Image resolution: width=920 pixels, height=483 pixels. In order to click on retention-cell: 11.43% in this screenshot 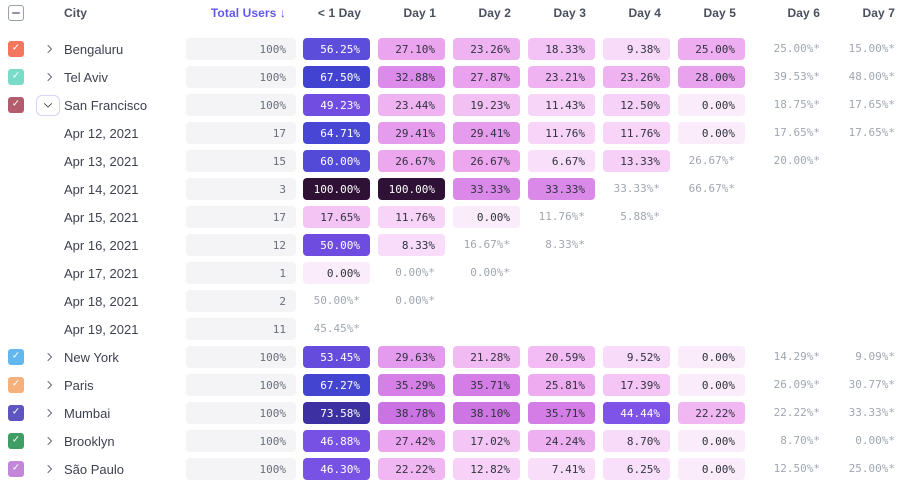, I will do `click(561, 105)`.